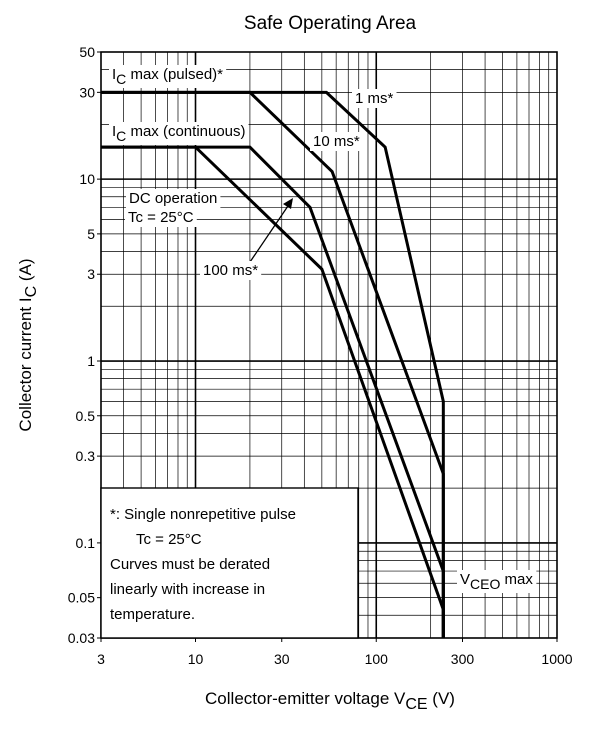 Image resolution: width=592 pixels, height=731 pixels. What do you see at coordinates (288, 203) in the screenshot?
I see `arrow-head` at bounding box center [288, 203].